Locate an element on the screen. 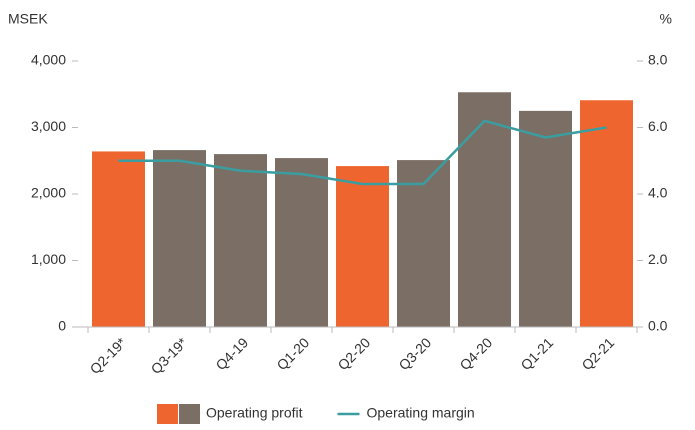 The height and width of the screenshot is (430, 695). y2-tick-label: 0.0 is located at coordinates (658, 326).